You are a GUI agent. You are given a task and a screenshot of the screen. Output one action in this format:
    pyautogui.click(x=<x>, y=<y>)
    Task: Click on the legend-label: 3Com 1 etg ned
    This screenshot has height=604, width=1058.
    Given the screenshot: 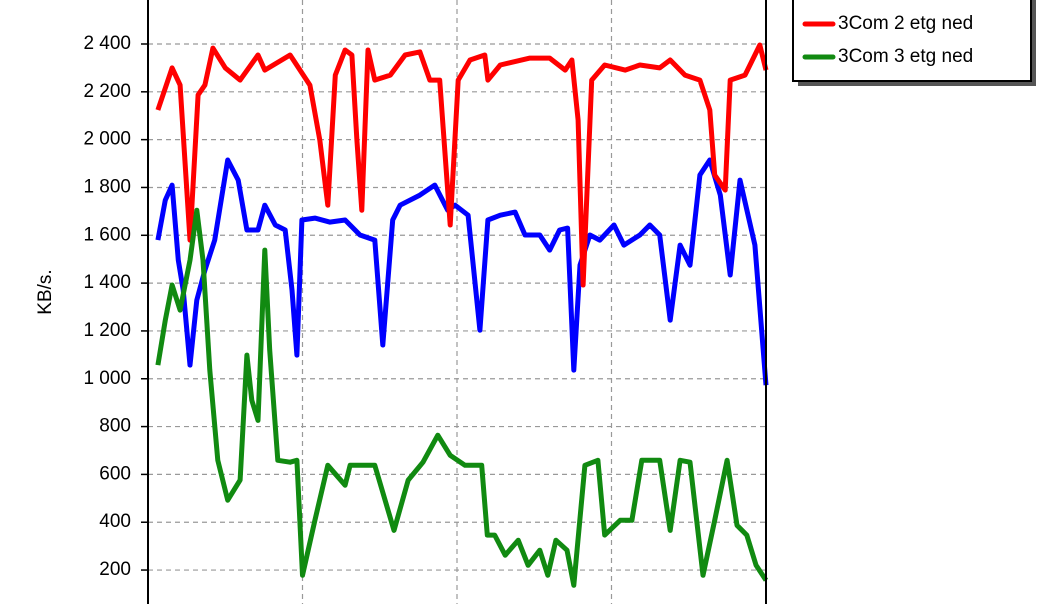 What is the action you would take?
    pyautogui.click(x=905, y=0)
    